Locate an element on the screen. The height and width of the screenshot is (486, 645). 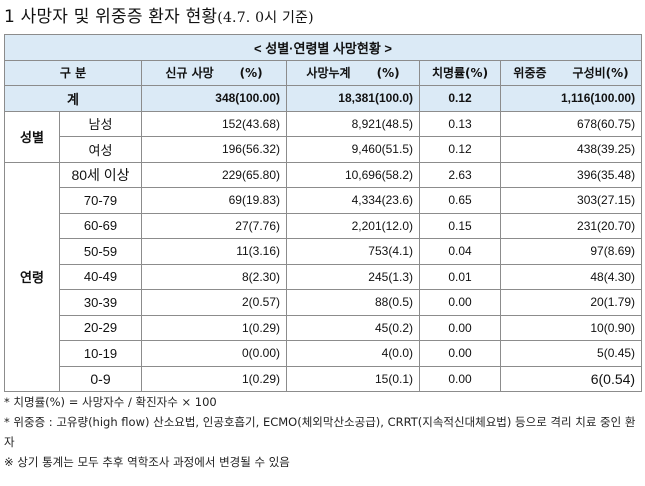
header-cum-deaths-pct: (%) is located at coordinates (388, 73).